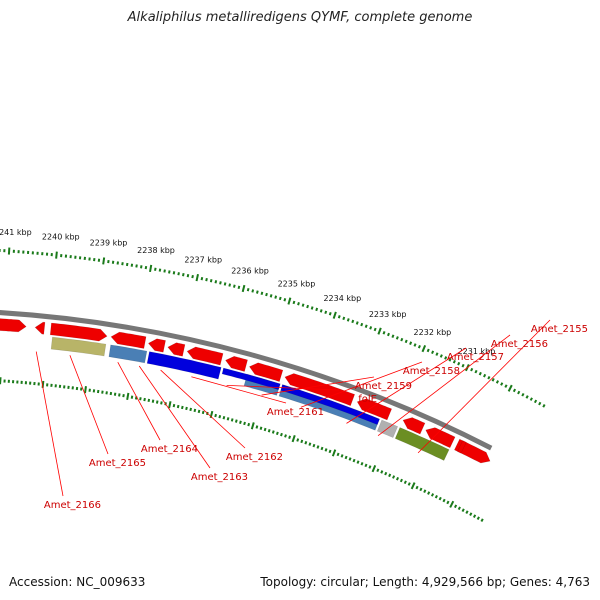 Image resolution: width=600 pixels, height=600 pixels. I want to click on scale-label: 2231 kbp, so click(477, 351).